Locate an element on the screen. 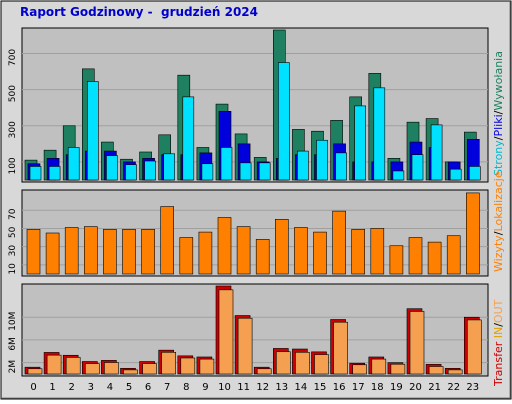  y-tick-label-bottom: 6M is located at coordinates (13, 344).